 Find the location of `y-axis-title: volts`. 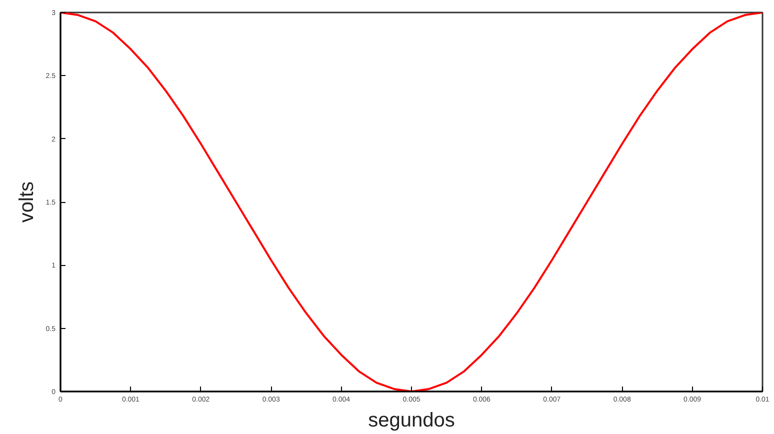

y-axis-title: volts is located at coordinates (27, 202).